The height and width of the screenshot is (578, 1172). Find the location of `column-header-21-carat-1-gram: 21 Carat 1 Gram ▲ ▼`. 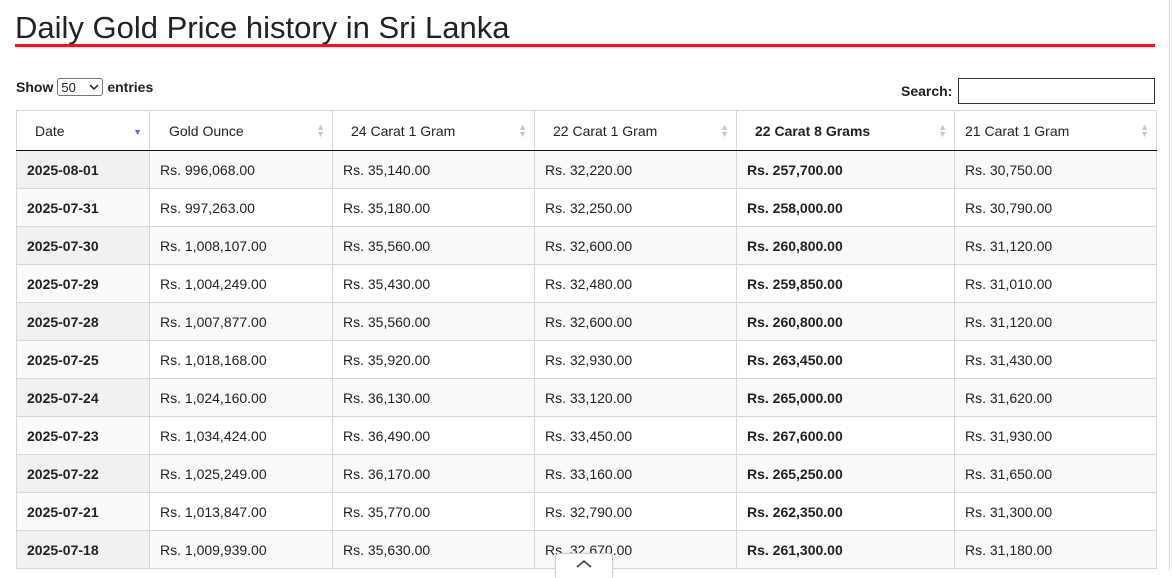

column-header-21-carat-1-gram: 21 Carat 1 Gram ▲ ▼ is located at coordinates (1055, 130).